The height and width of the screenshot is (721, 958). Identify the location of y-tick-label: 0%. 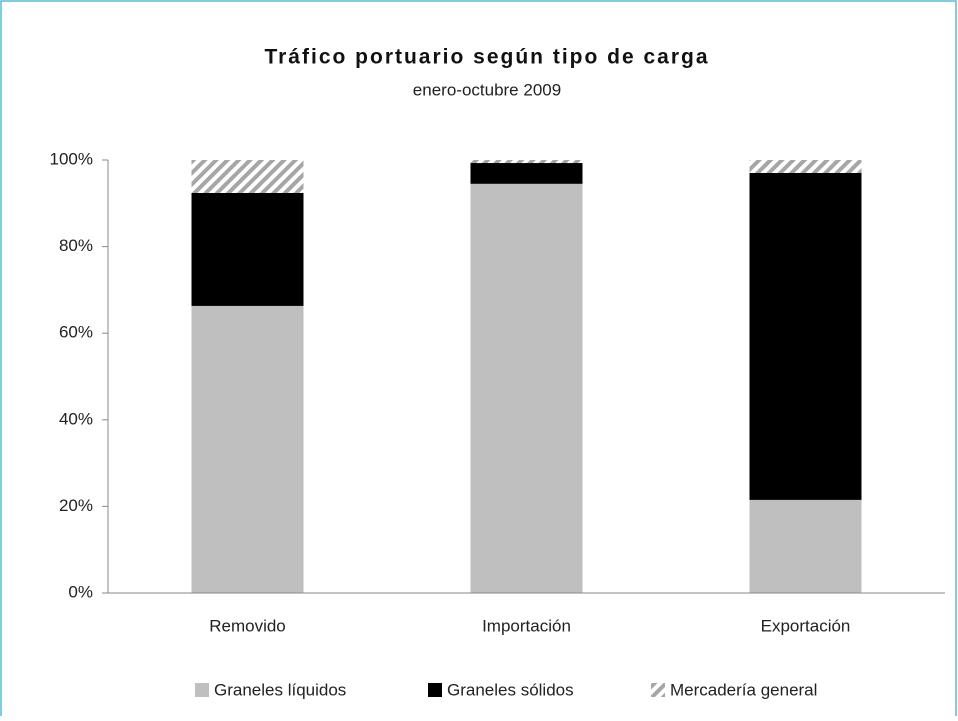
(80, 591).